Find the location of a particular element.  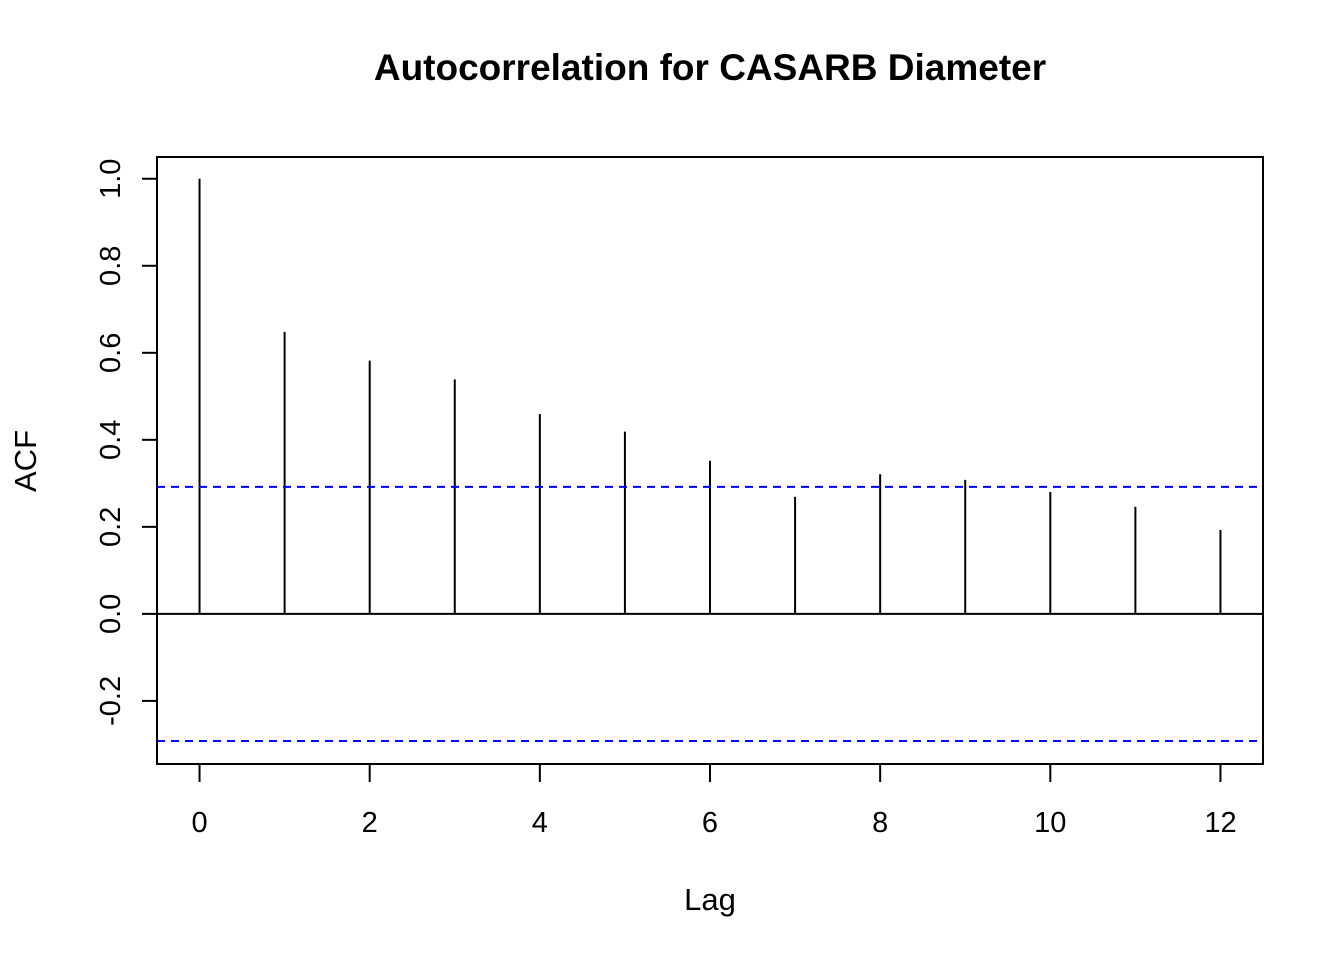

x-tick-label: 0 is located at coordinates (199, 823).